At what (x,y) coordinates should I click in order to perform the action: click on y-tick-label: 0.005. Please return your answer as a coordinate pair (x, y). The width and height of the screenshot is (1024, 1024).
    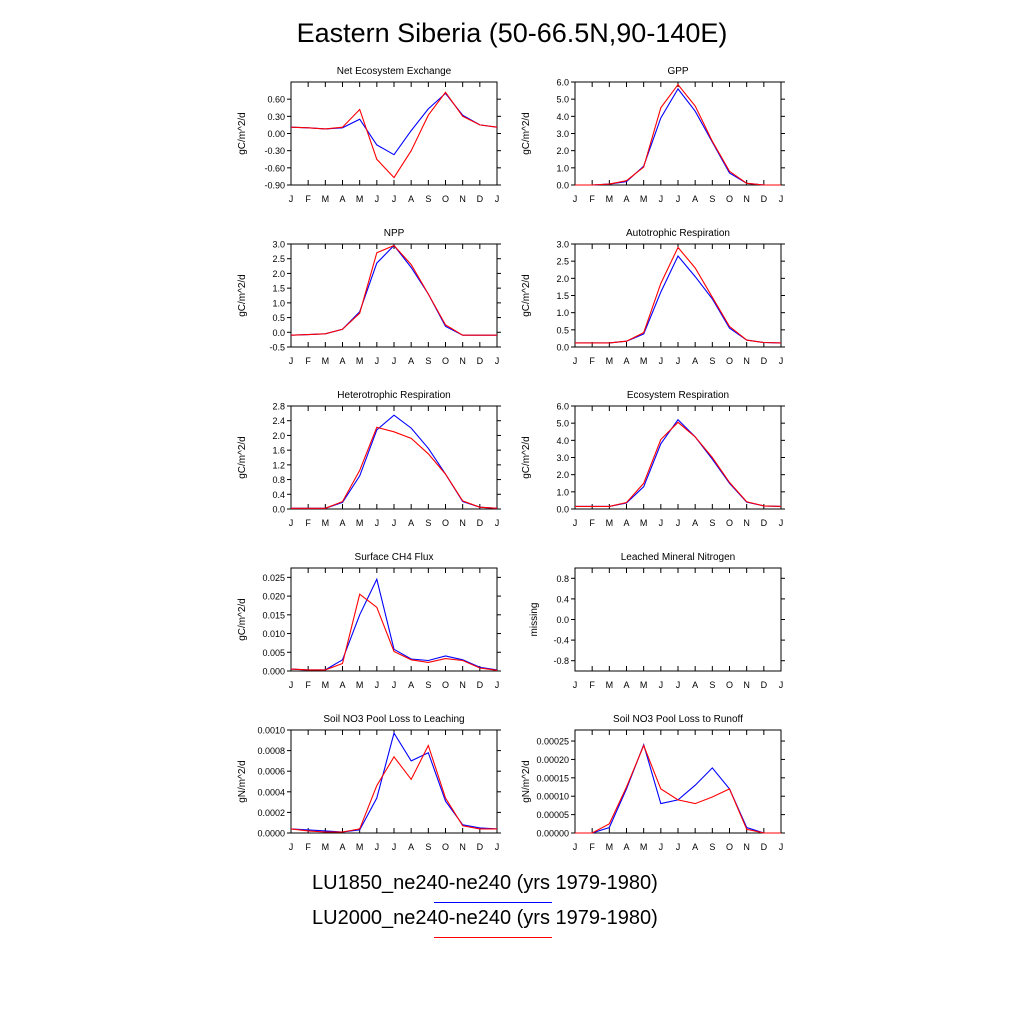
    Looking at the image, I should click on (273, 653).